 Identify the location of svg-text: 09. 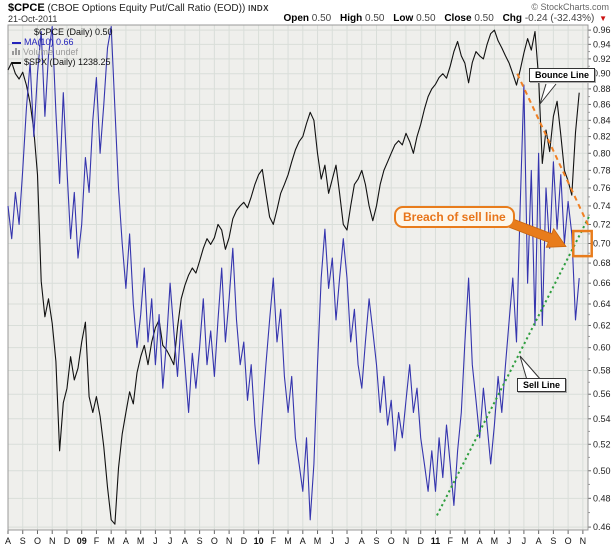
(82, 541).